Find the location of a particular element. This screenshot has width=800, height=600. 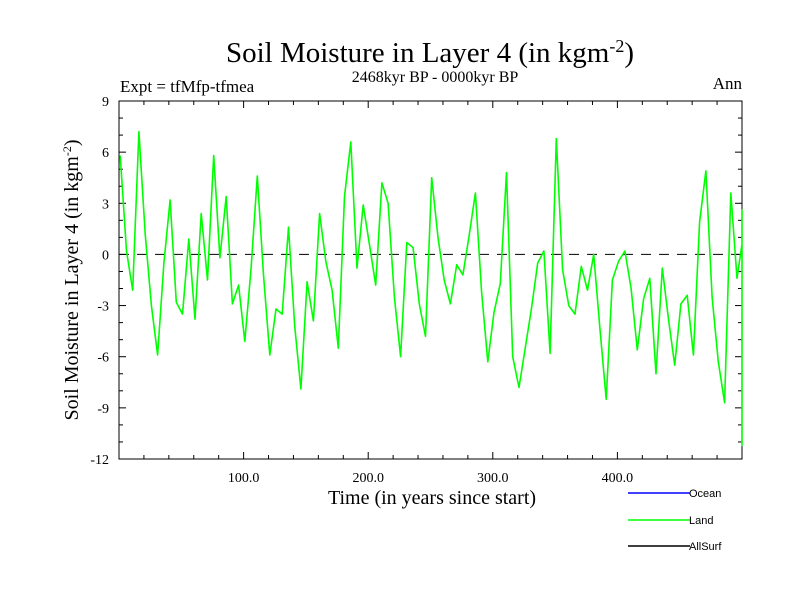

season-label: Ann is located at coordinates (728, 83).